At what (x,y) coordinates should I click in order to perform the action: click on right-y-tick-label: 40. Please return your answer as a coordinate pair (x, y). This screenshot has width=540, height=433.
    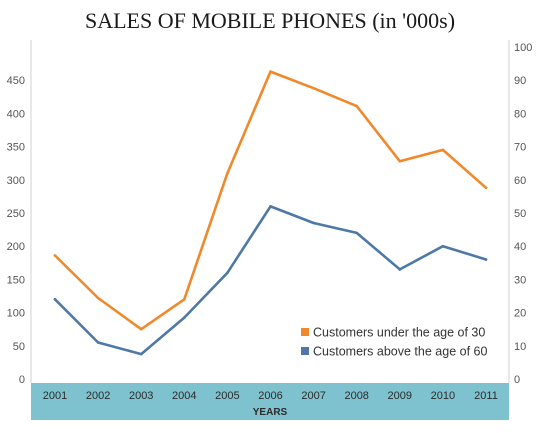
    Looking at the image, I should click on (520, 247).